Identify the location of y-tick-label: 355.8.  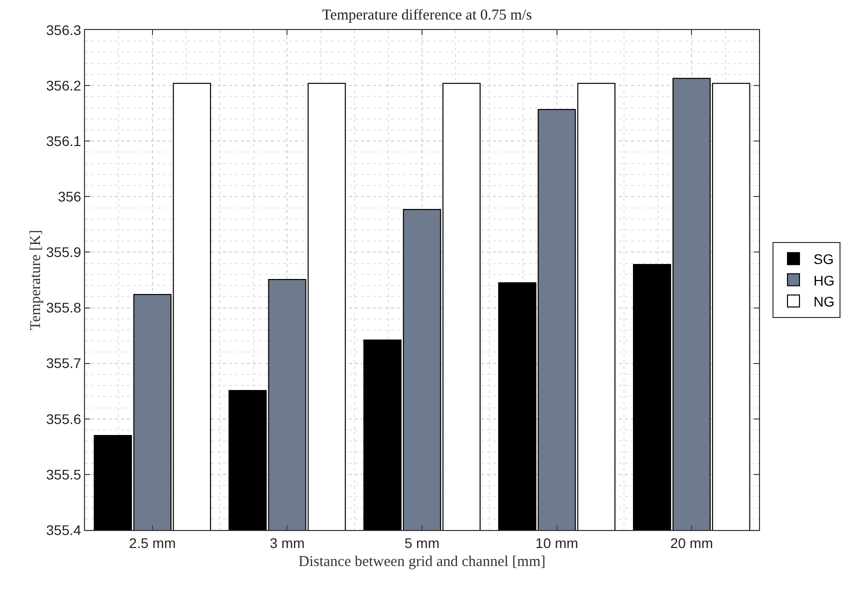
(64, 308).